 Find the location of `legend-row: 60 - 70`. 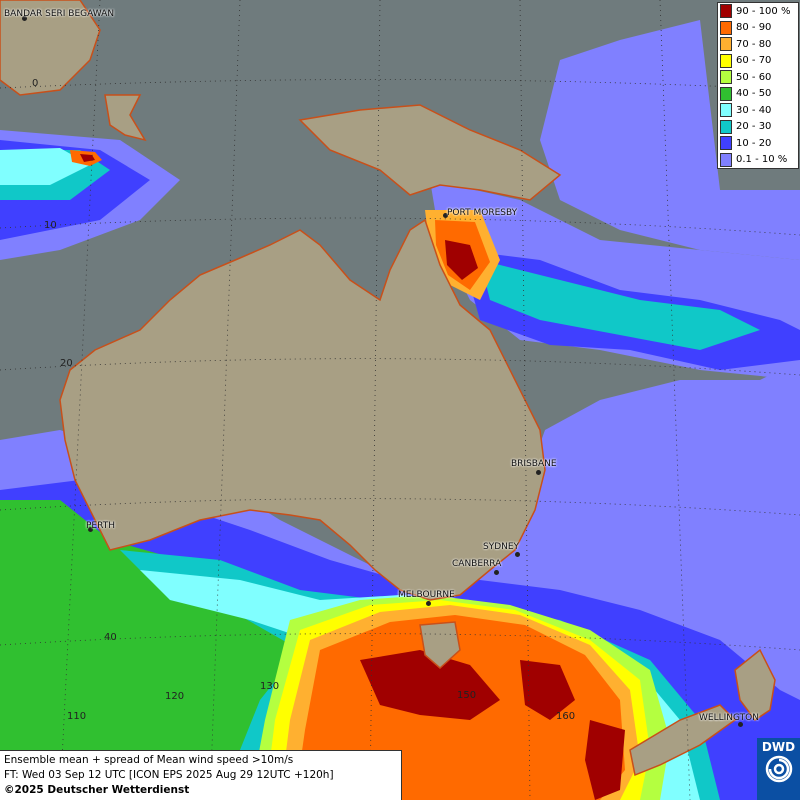

legend-row: 60 - 70 is located at coordinates (758, 61).